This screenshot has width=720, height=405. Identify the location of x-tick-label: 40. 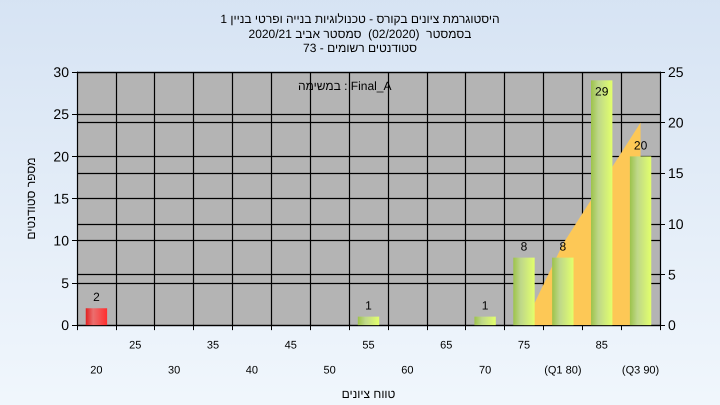
(252, 370).